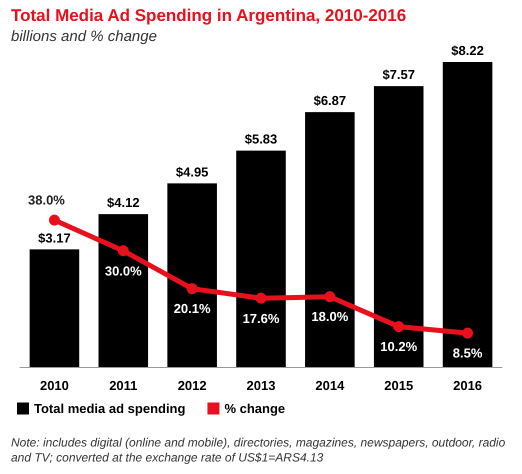  What do you see at coordinates (399, 385) in the screenshot?
I see `x-tick-label: 2015` at bounding box center [399, 385].